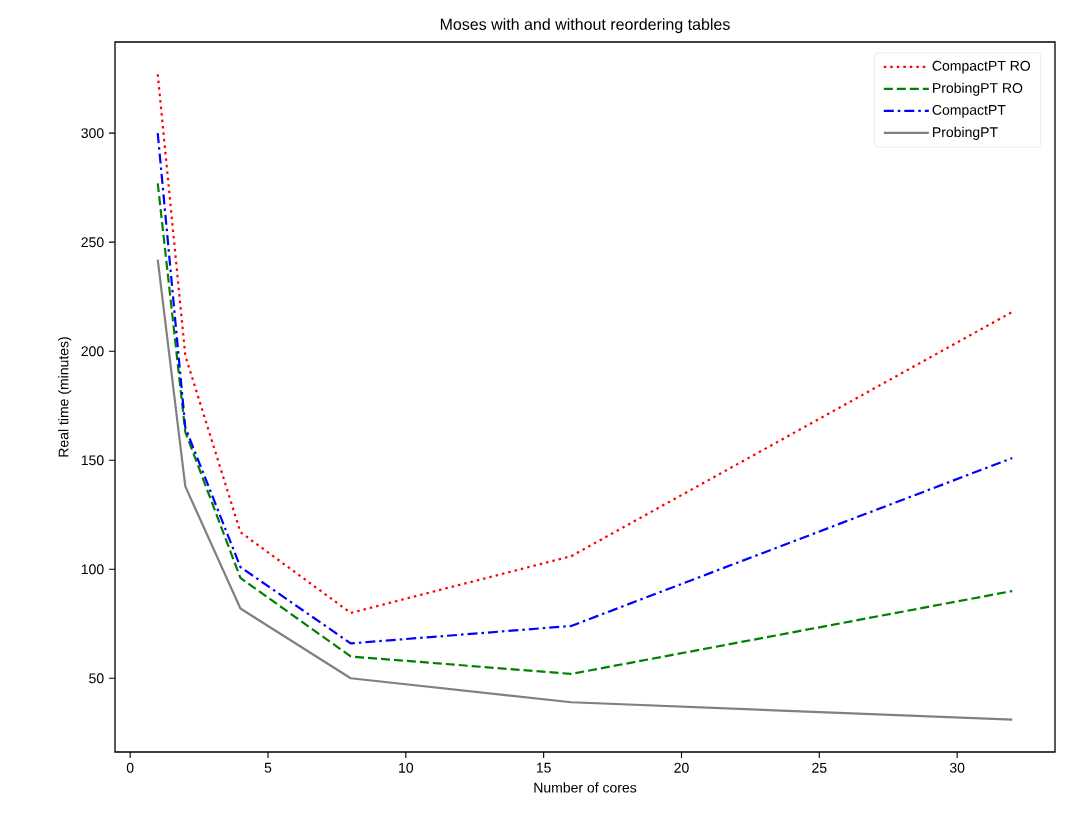 The width and height of the screenshot is (1066, 832). I want to click on x-tick-label: 30, so click(957, 767).